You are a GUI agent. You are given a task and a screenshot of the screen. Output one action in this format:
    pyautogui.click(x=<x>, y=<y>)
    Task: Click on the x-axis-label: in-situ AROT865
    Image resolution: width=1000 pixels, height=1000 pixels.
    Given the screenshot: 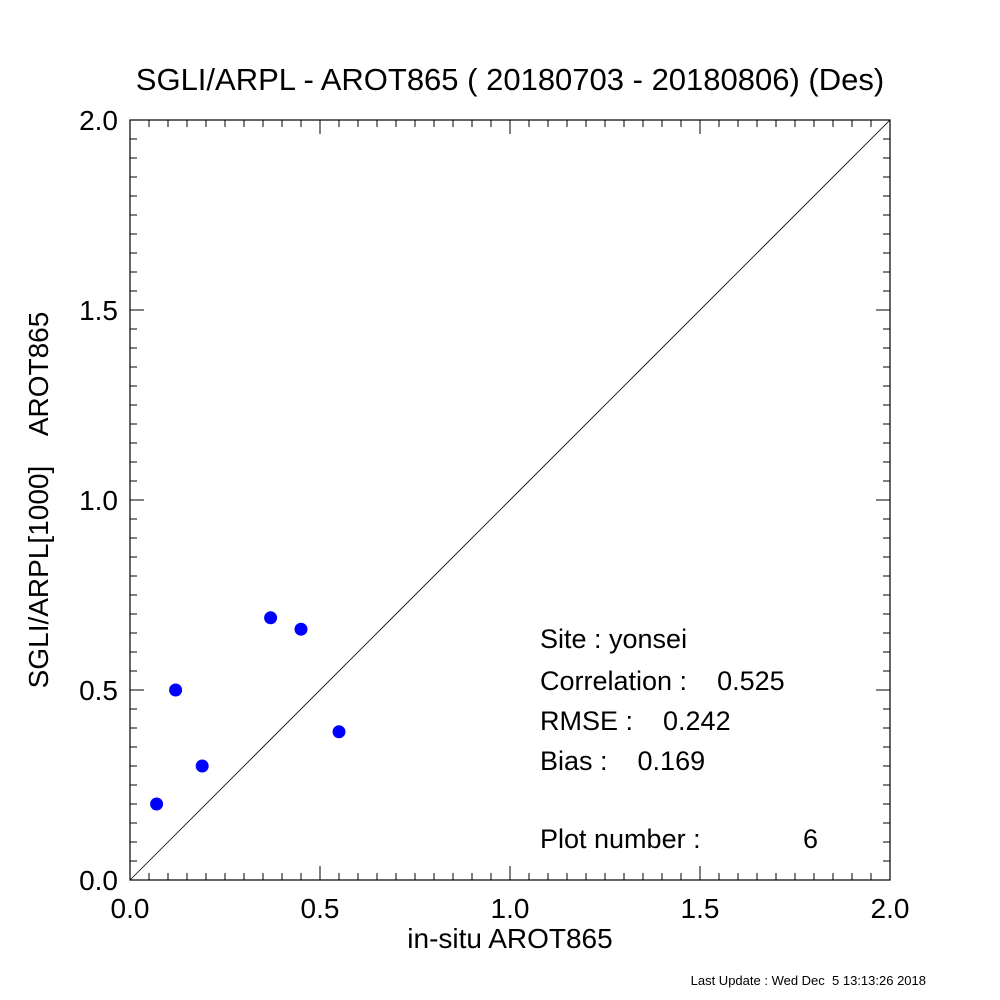 What is the action you would take?
    pyautogui.click(x=509, y=938)
    